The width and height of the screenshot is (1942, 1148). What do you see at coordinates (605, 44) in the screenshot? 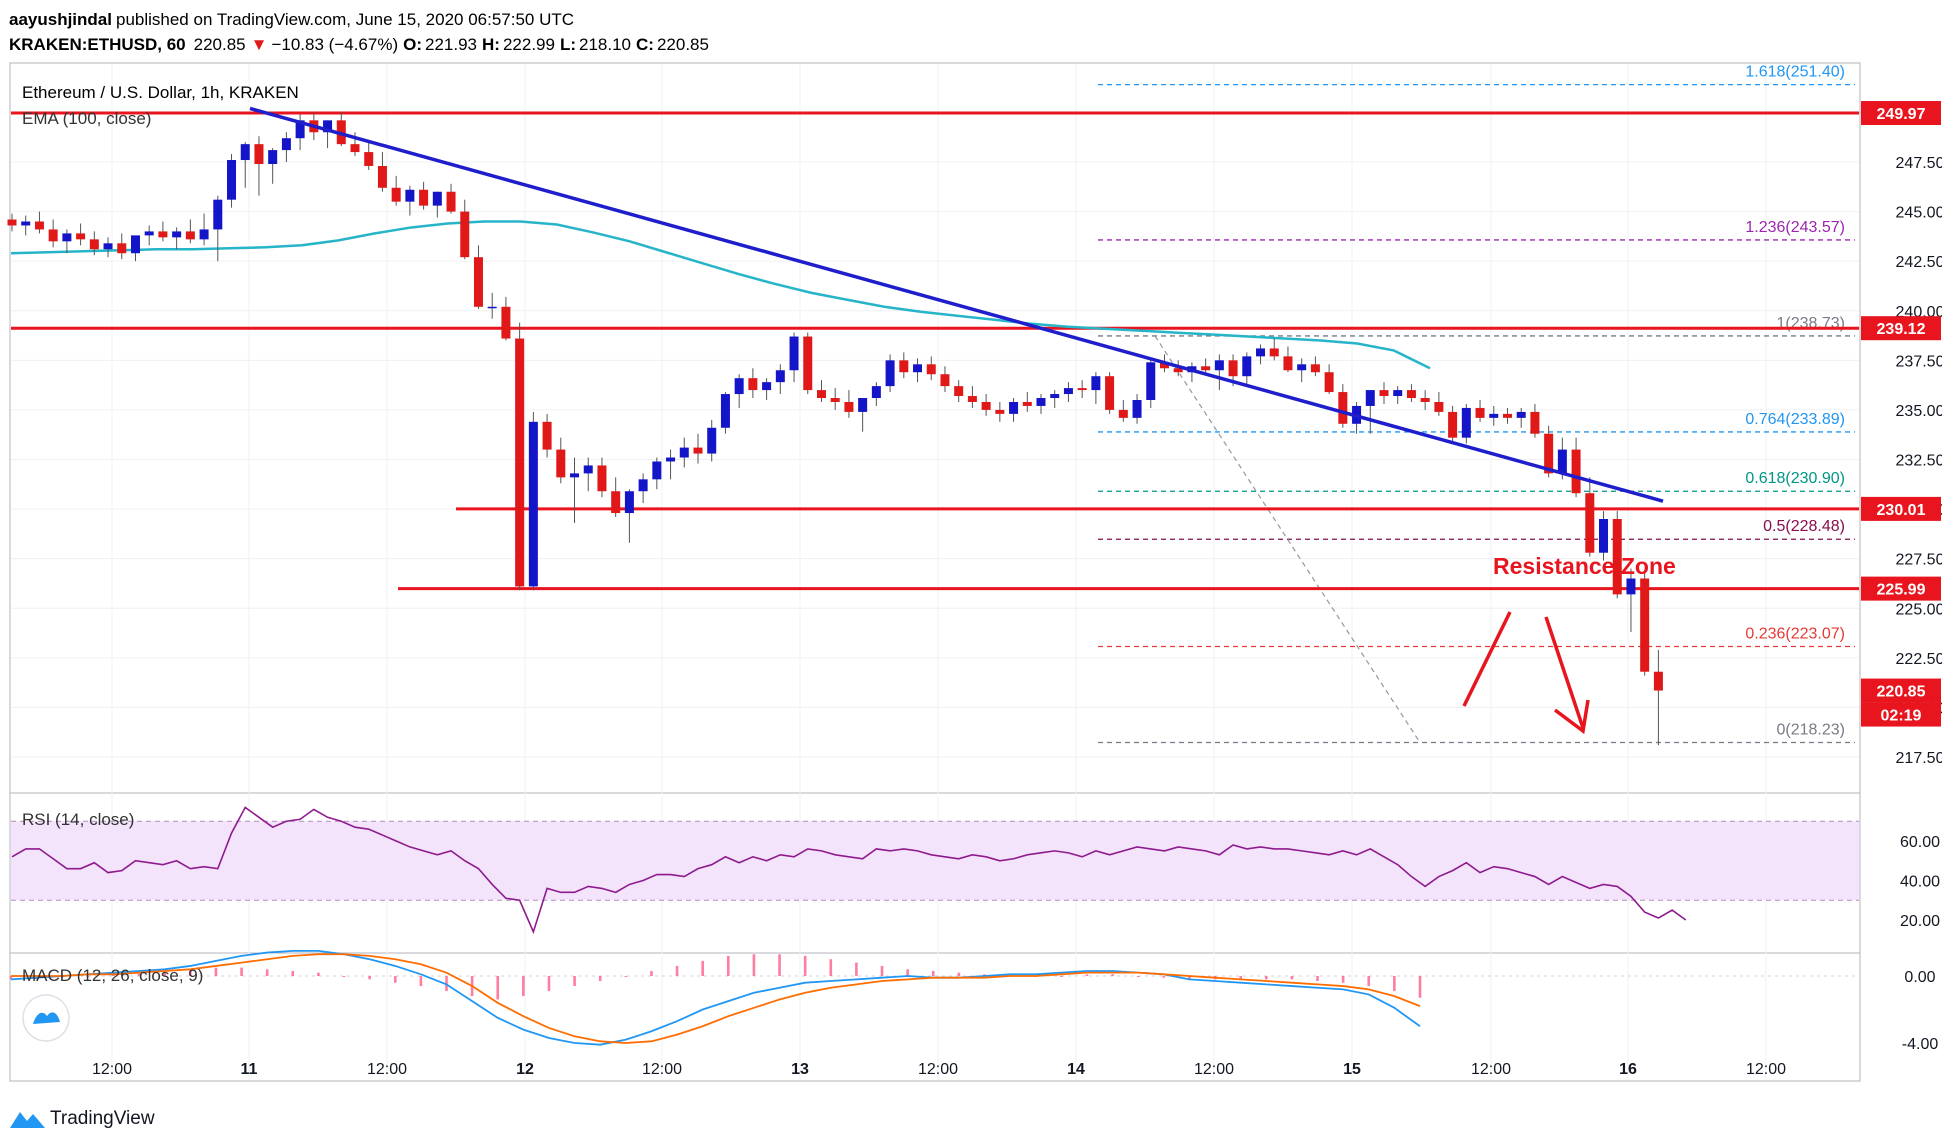
I see `low-value: 218.10` at bounding box center [605, 44].